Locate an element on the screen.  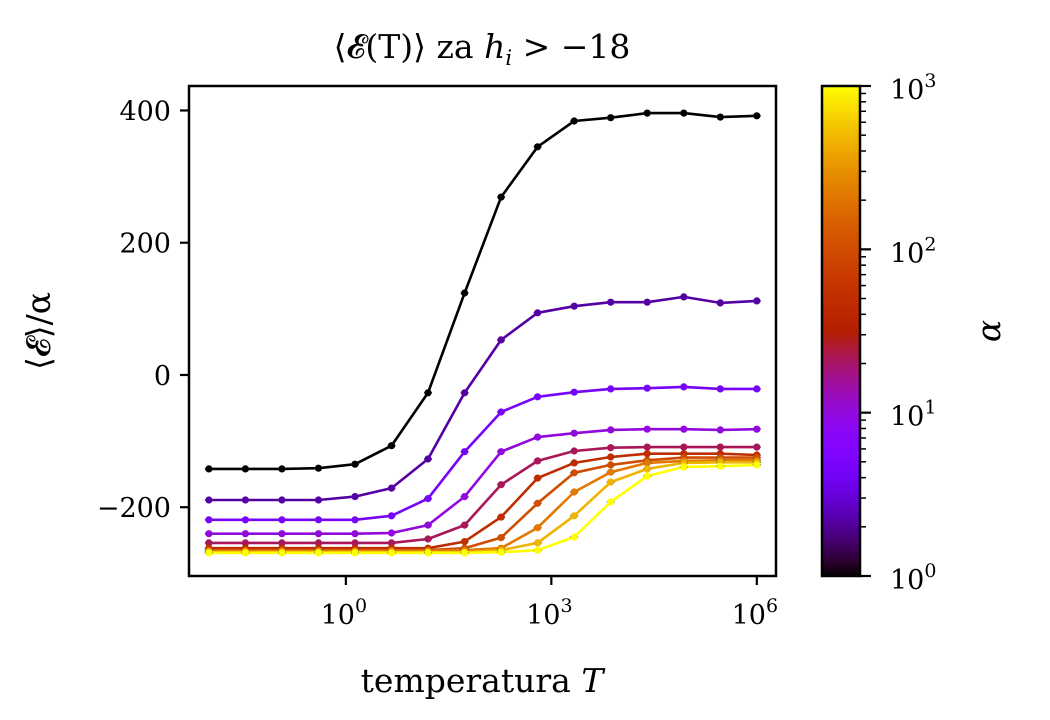
x-tick-label: 10³ is located at coordinates (549, 613).